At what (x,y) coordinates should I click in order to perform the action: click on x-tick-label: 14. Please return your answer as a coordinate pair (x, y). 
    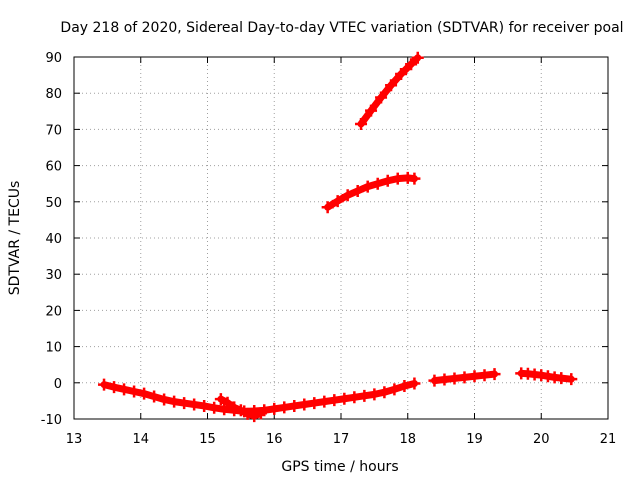
    Looking at the image, I should click on (140, 439).